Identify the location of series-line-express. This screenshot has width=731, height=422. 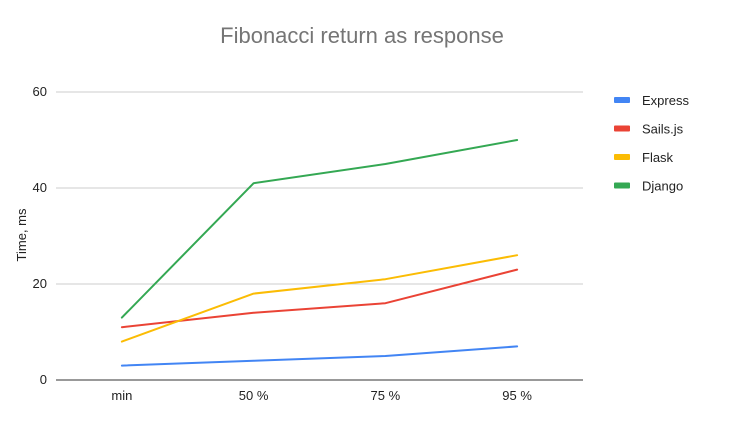
(319, 356).